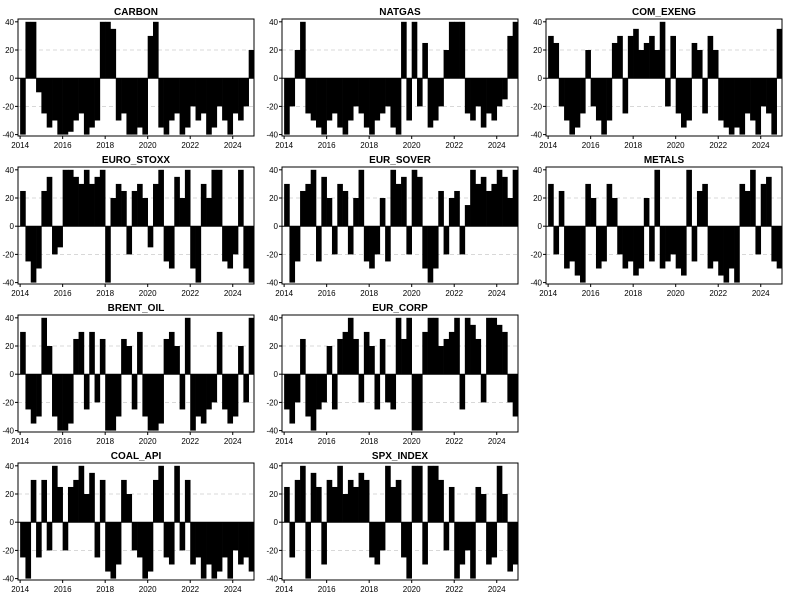 The width and height of the screenshot is (800, 600). What do you see at coordinates (136, 12) in the screenshot?
I see `panel-title: CARBON` at bounding box center [136, 12].